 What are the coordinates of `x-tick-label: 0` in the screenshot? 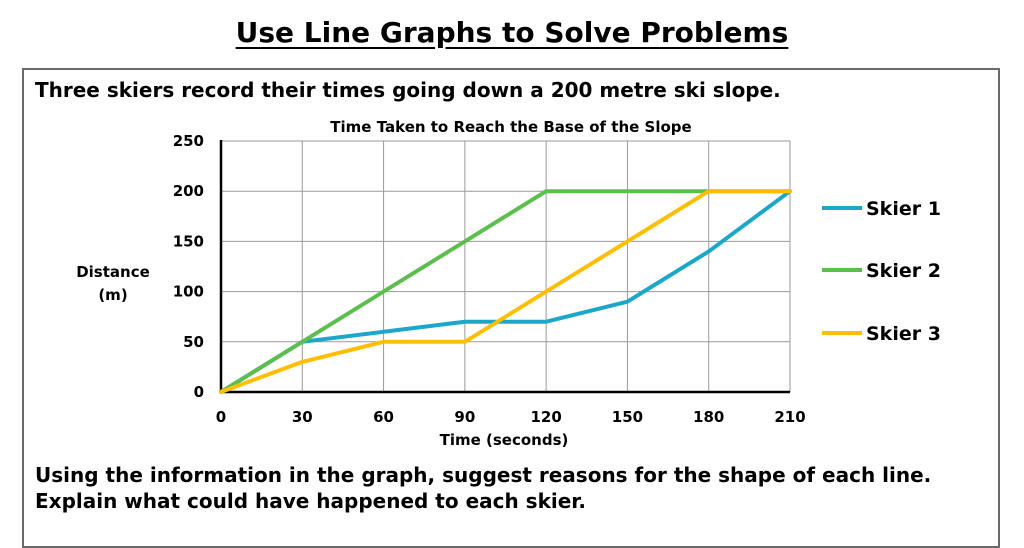 It's located at (221, 417).